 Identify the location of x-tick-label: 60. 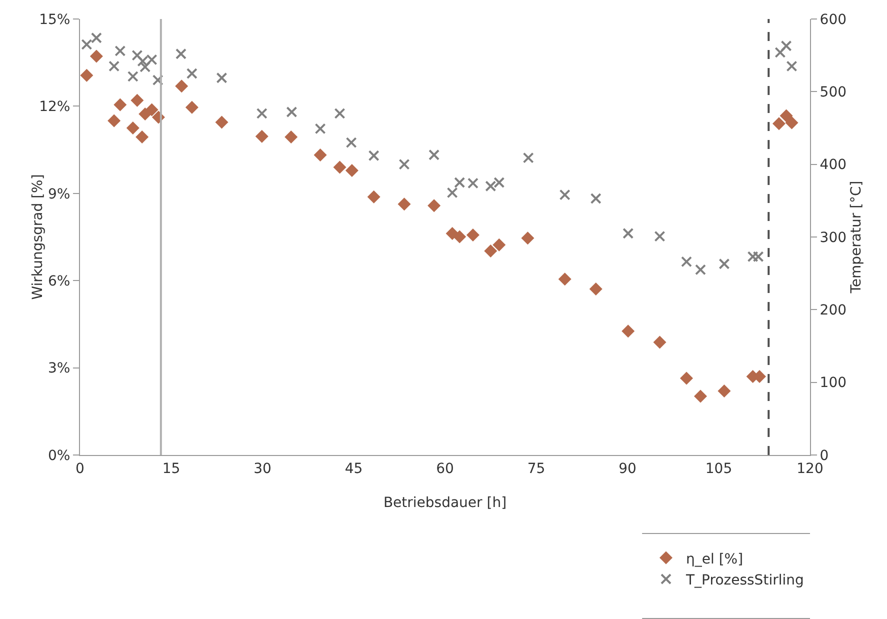
(445, 468).